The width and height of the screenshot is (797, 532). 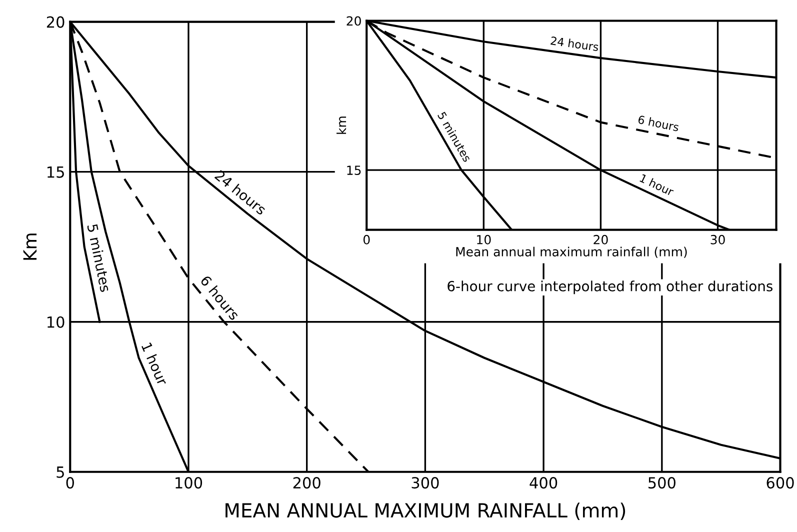 I want to click on x-axis-title: Mean annual maximum rainfall (mm), so click(x=571, y=252).